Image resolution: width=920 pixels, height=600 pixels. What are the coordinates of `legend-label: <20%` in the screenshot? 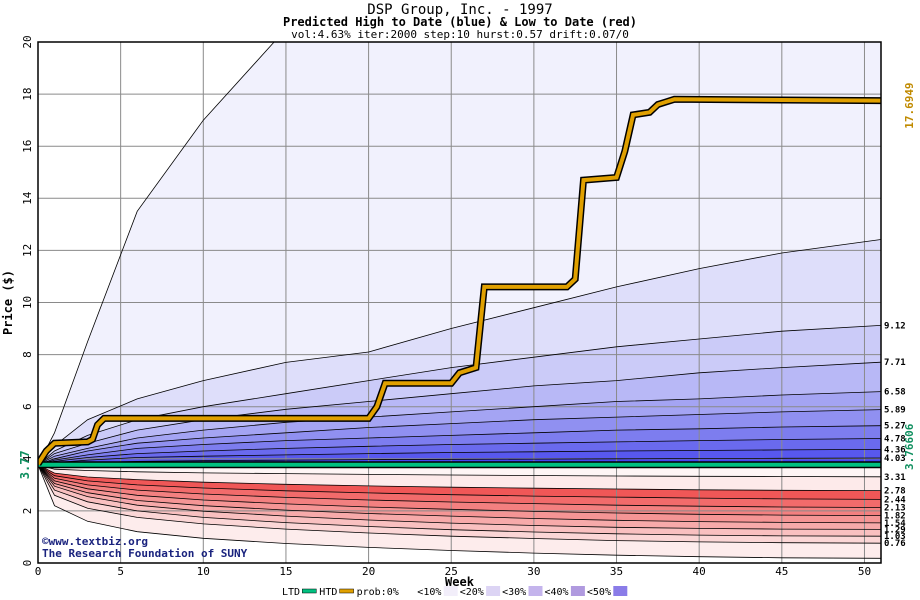 It's located at (472, 592).